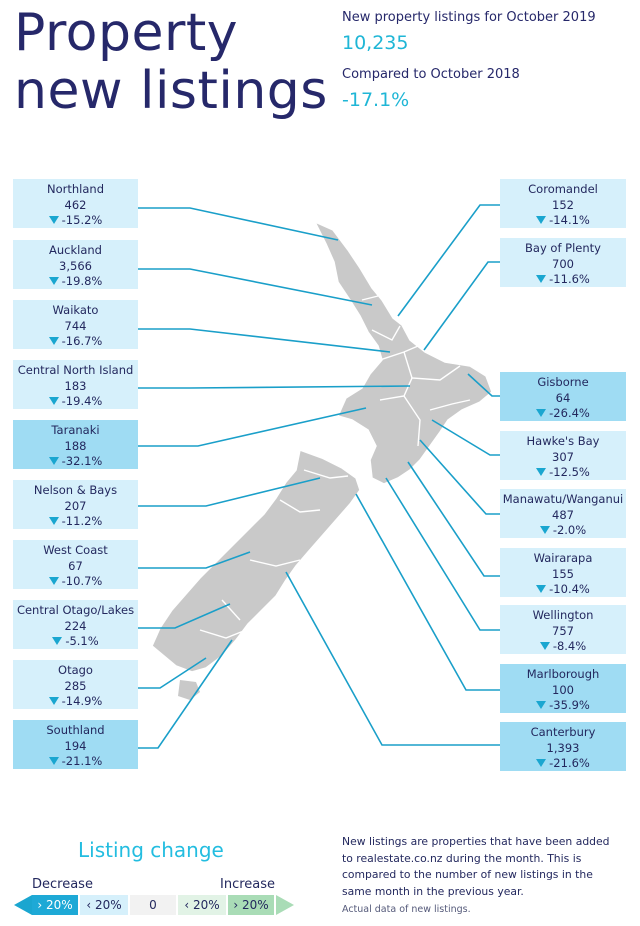  I want to click on region-name: Waikato, so click(75, 310).